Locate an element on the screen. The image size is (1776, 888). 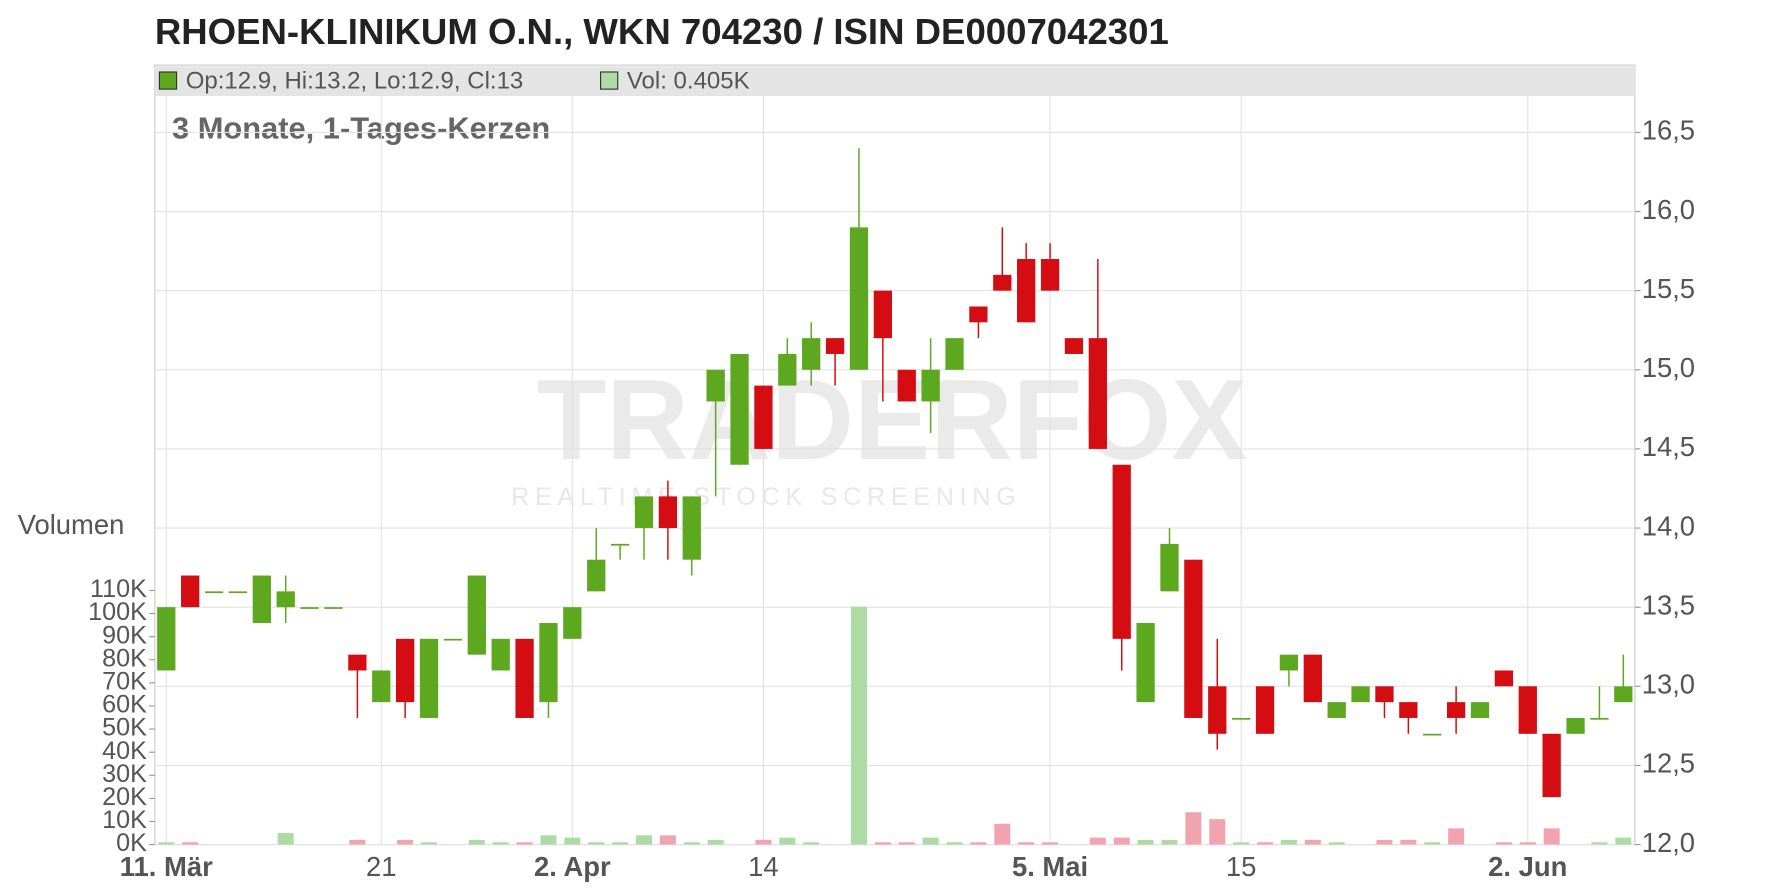
y2-tick-label: 80K is located at coordinates (124, 658).